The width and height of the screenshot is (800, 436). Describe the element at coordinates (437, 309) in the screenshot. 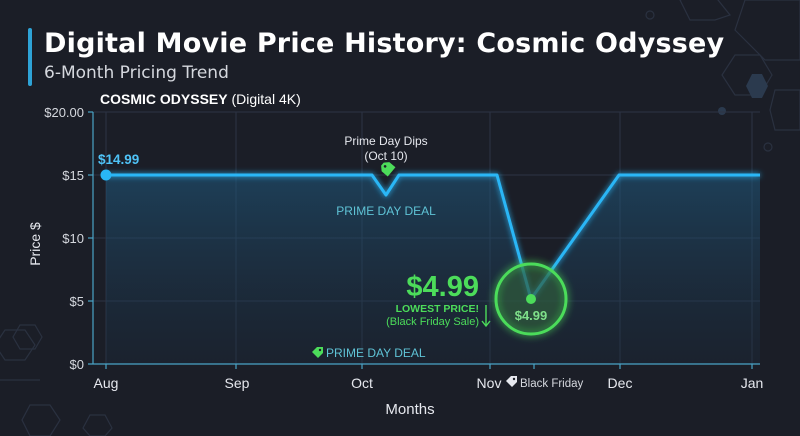

I see `lowest-price-label: LOWEST PRICE!` at that location.